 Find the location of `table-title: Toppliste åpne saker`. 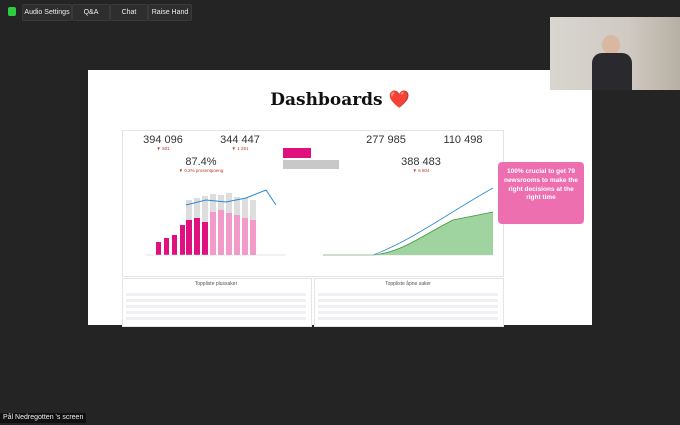

table-title: Toppliste åpne saker is located at coordinates (408, 284).